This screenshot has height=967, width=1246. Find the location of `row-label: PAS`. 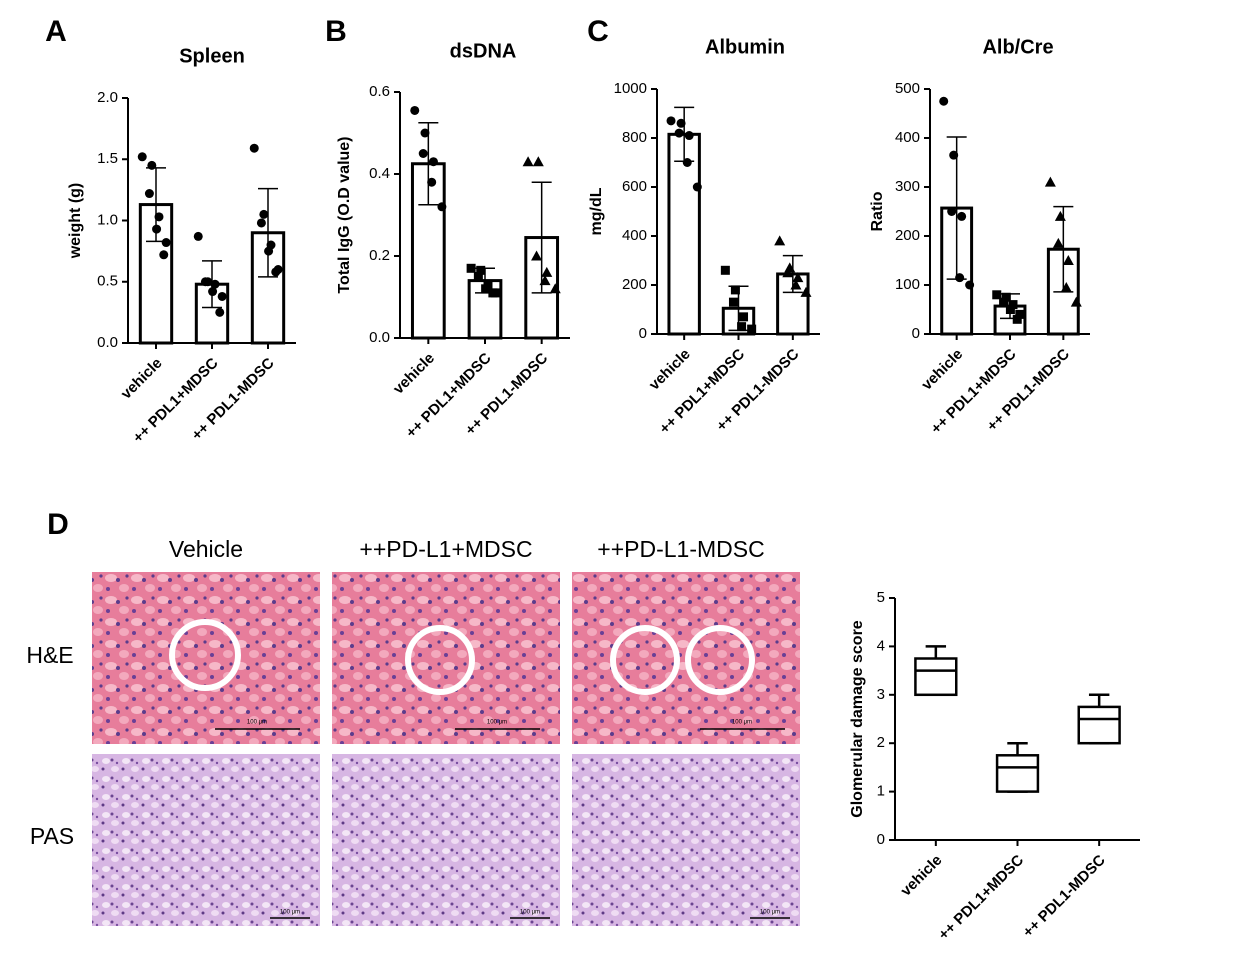

row-label: PAS is located at coordinates (52, 836).